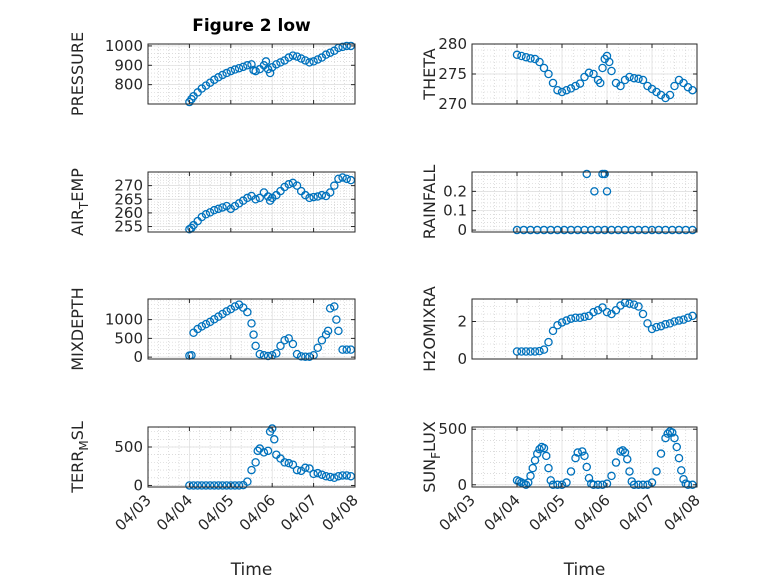 The height and width of the screenshot is (588, 778). I want to click on y-axis-label: MIXDEPTH, so click(77, 328).